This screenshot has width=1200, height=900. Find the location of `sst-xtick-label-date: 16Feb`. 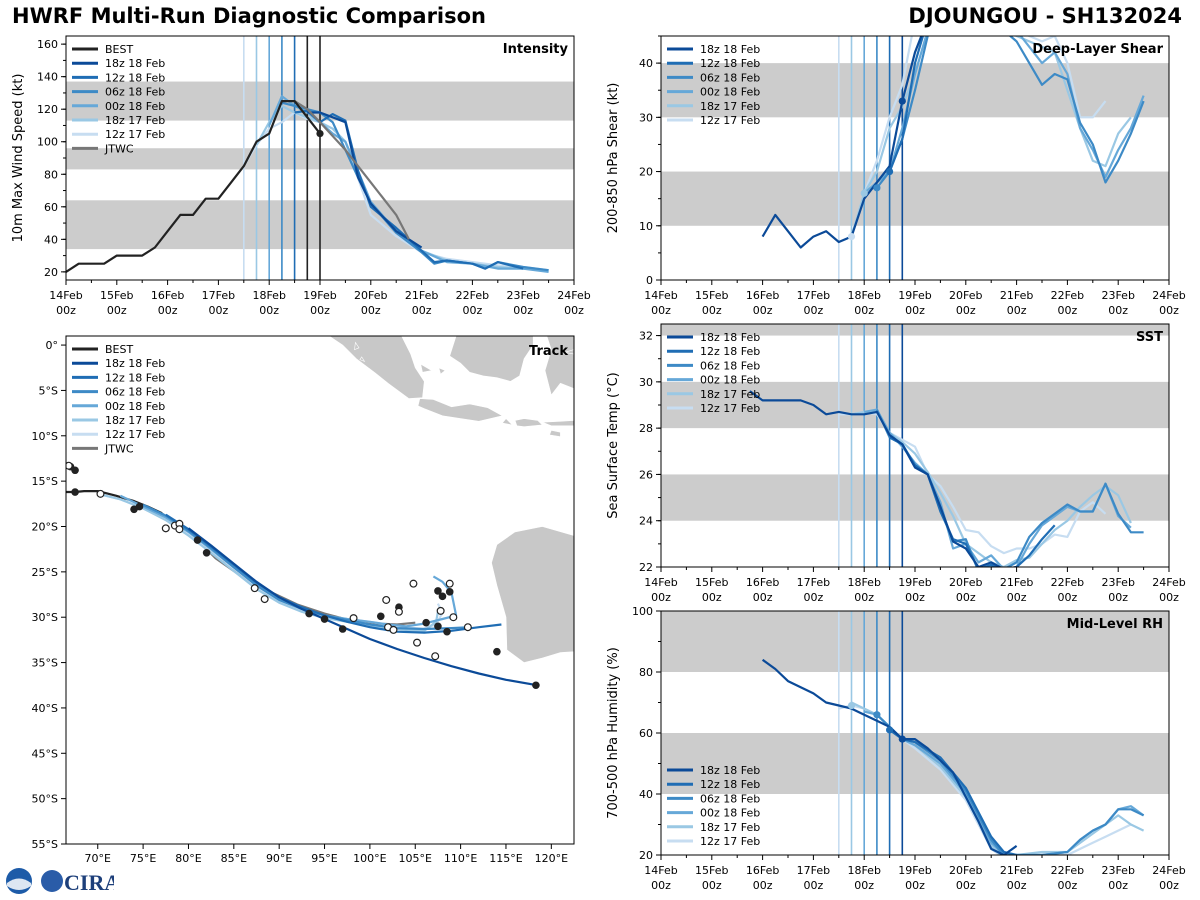

sst-xtick-label-date: 16Feb is located at coordinates (762, 582).